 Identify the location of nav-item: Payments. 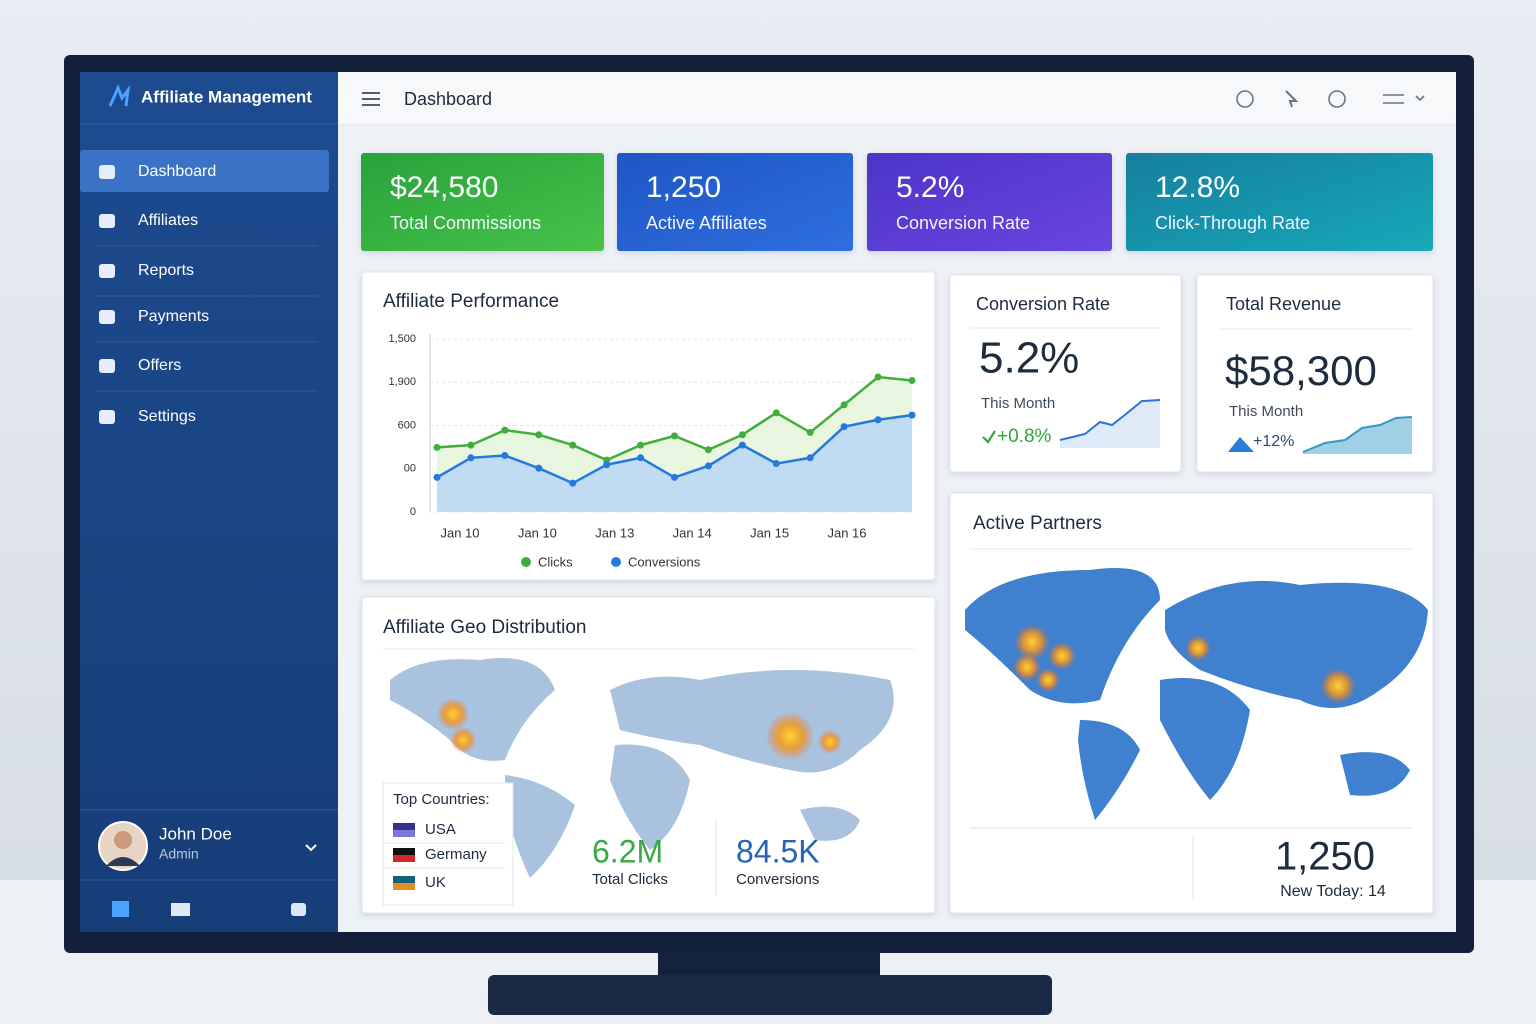
(173, 316).